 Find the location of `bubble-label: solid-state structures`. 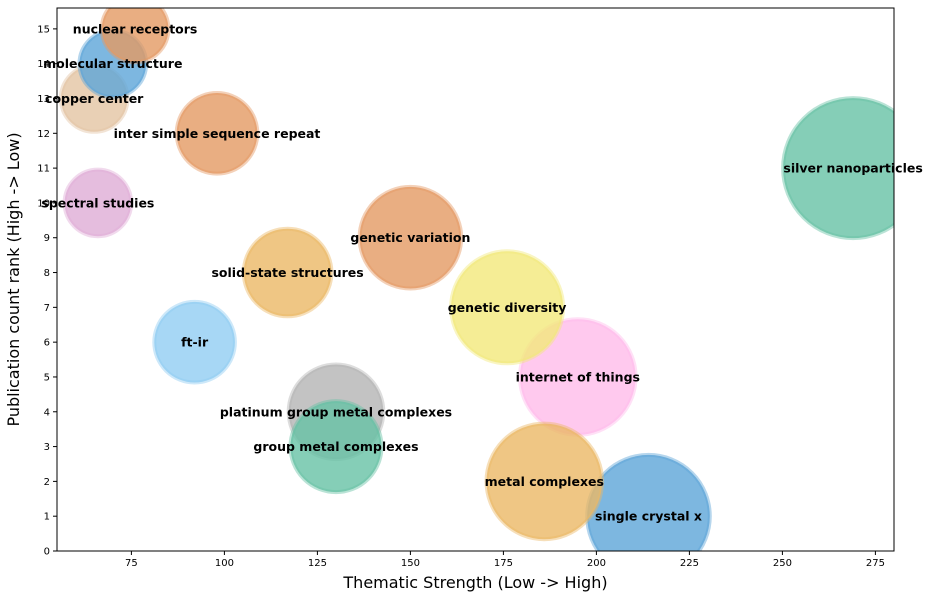

bubble-label: solid-state structures is located at coordinates (287, 272).